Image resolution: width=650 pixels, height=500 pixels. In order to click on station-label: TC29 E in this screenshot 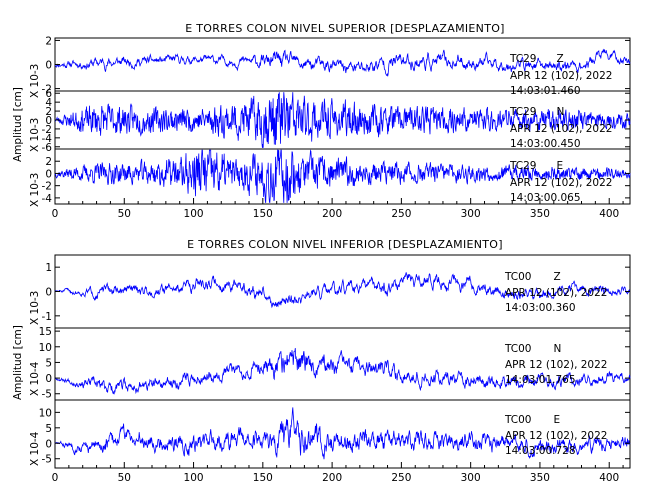, I will do `click(536, 166)`.